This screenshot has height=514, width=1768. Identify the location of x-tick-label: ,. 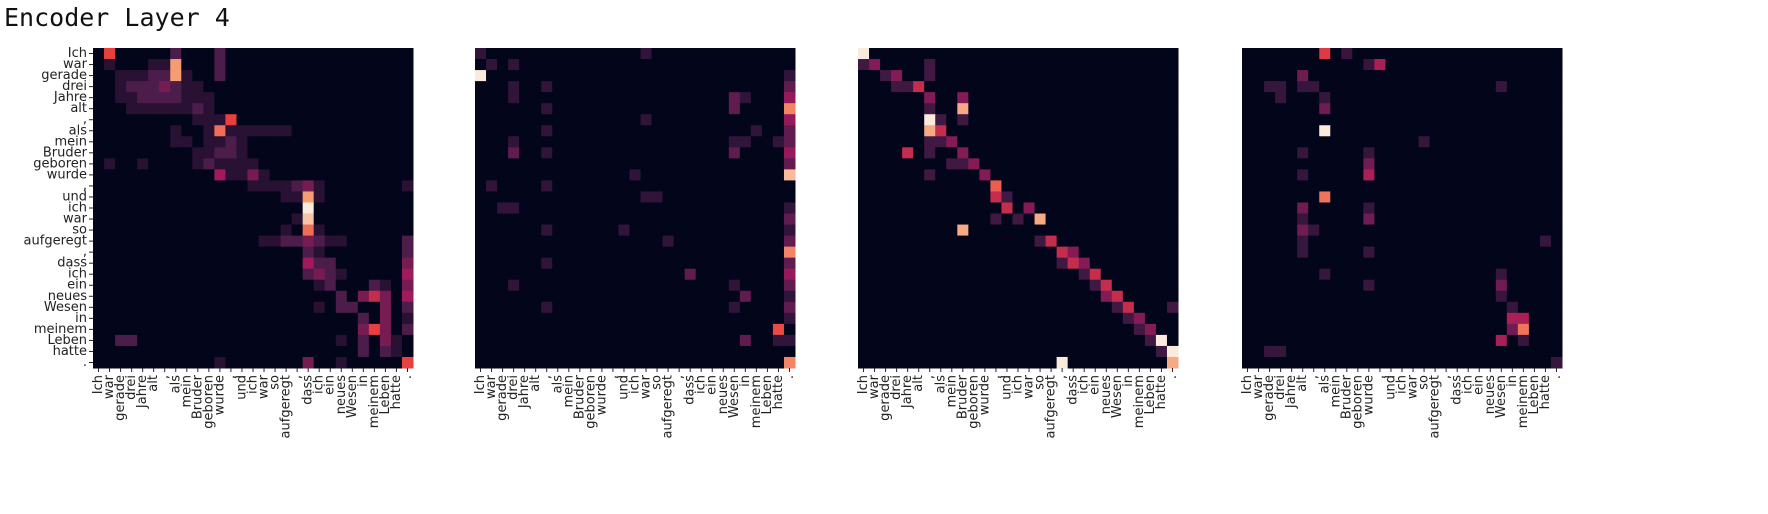
(929, 377).